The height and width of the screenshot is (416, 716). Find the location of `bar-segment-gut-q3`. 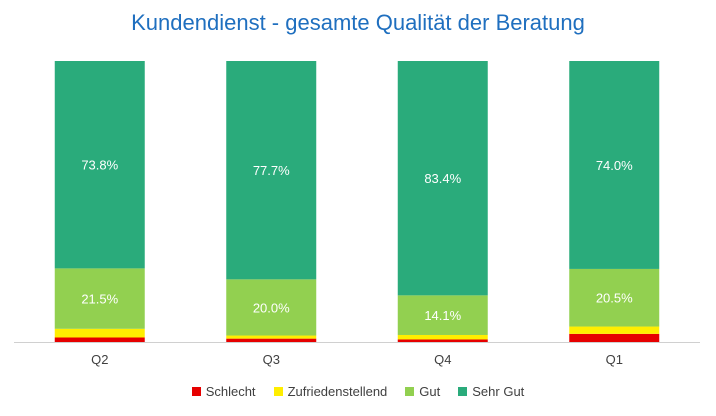

bar-segment-gut-q3 is located at coordinates (271, 307).